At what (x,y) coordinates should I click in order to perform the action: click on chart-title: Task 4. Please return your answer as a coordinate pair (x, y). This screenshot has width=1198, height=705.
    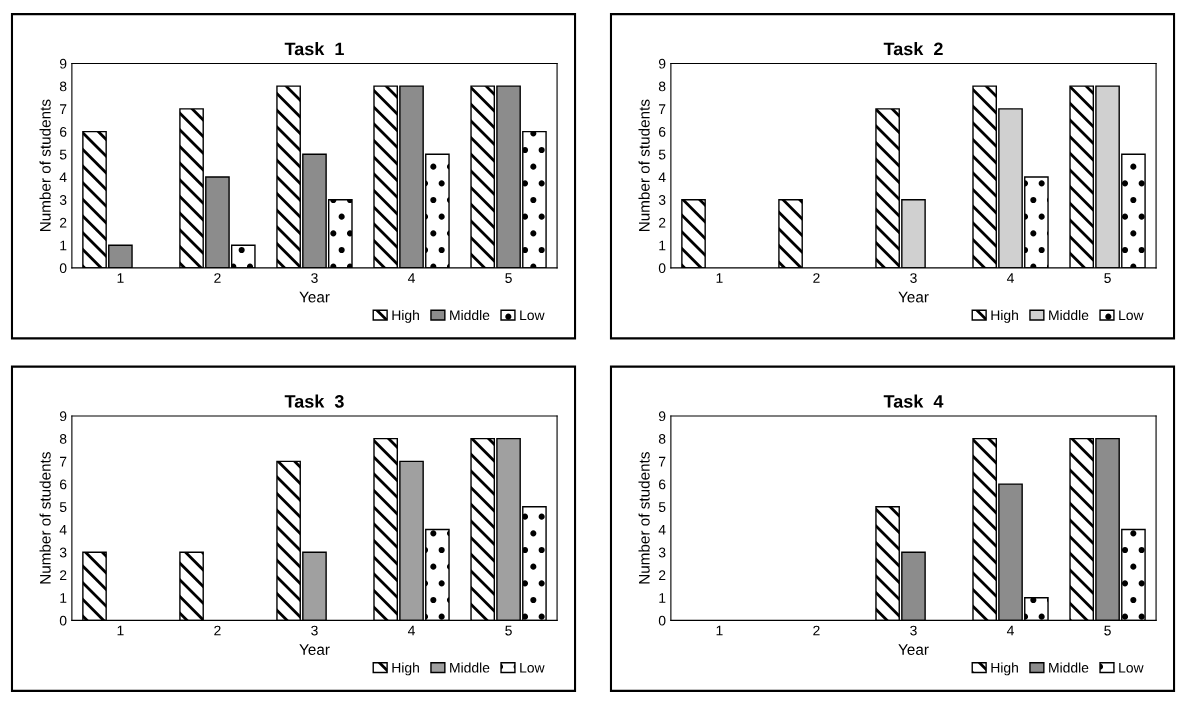
    Looking at the image, I should click on (913, 401).